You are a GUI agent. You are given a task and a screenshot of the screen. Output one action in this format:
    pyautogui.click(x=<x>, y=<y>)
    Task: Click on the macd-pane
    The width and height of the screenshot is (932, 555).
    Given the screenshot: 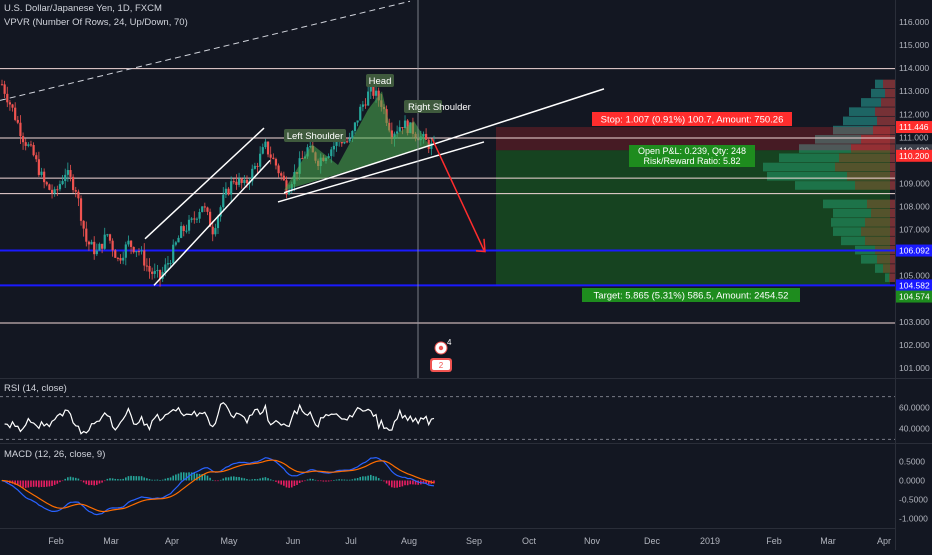 What is the action you would take?
    pyautogui.click(x=218, y=486)
    